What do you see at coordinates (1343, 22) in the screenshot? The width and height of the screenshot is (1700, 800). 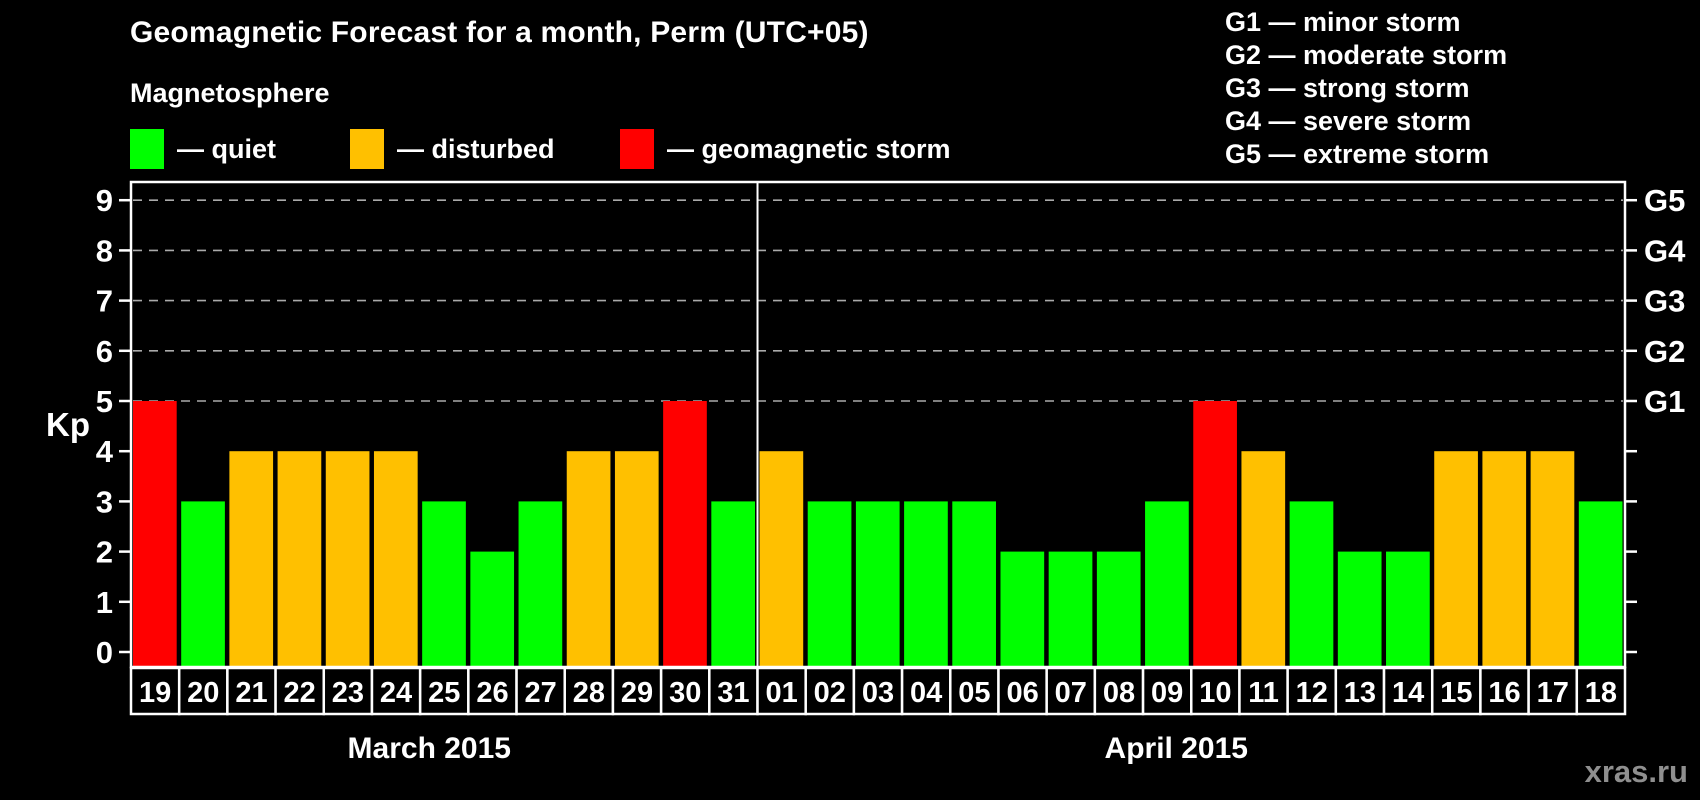 I see `storm-scale-item: G1 — minor storm` at bounding box center [1343, 22].